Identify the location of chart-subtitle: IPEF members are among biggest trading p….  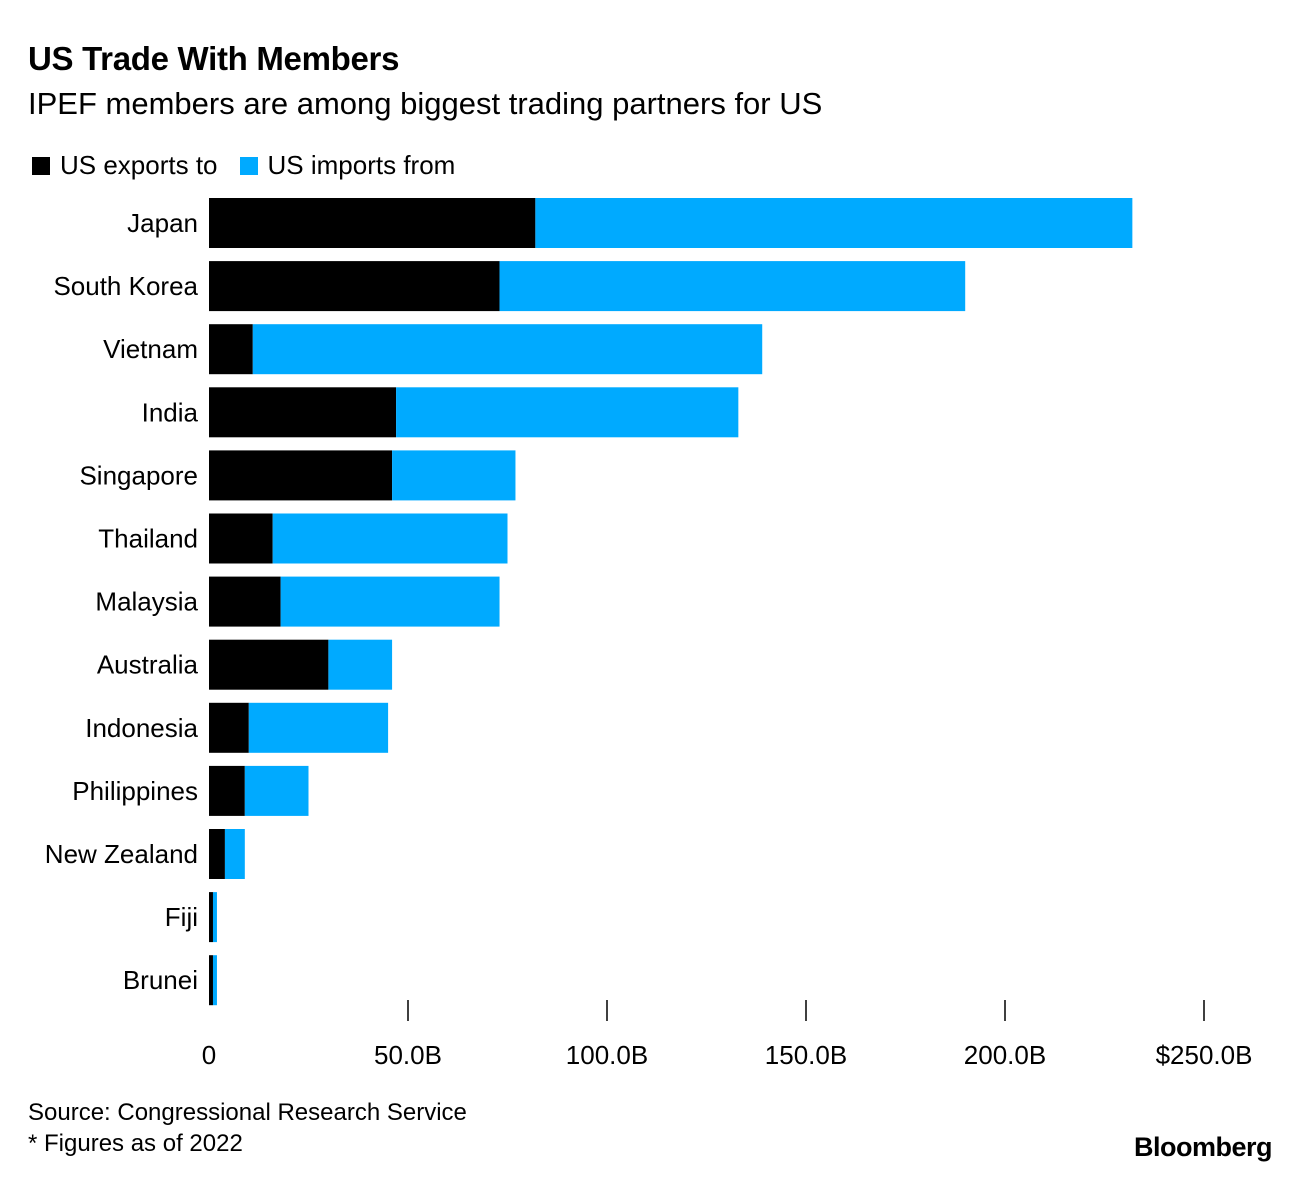
(425, 103).